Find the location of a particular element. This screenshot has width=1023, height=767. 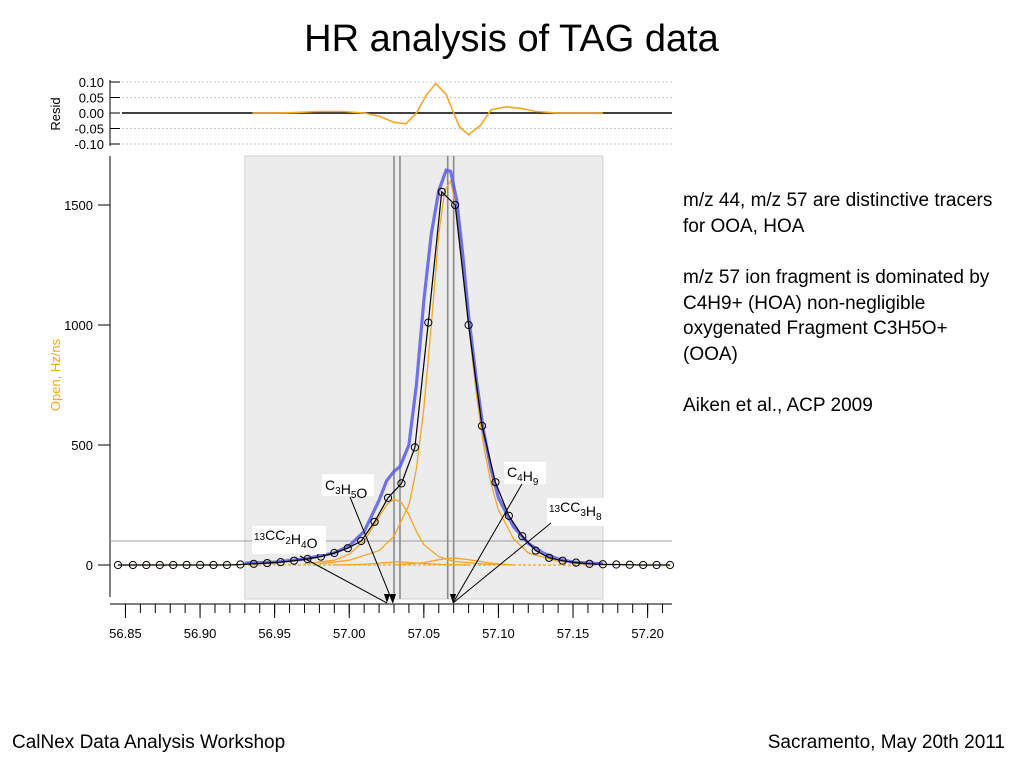

x-tick-label: 57.20 is located at coordinates (647, 633).